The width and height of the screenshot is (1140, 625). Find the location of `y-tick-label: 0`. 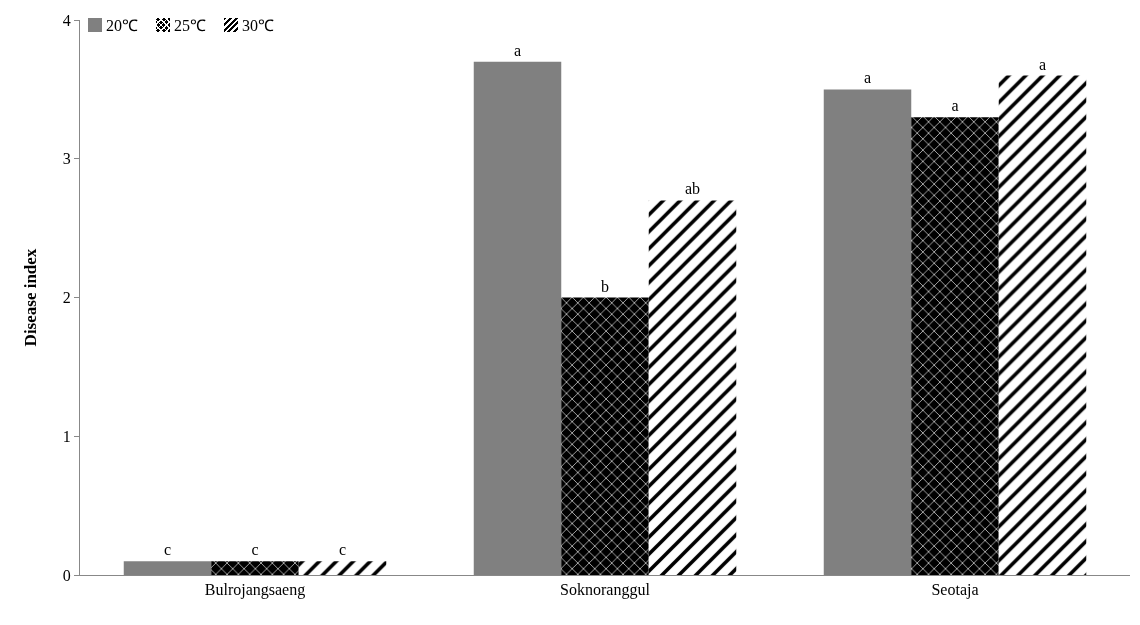

y-tick-label: 0 is located at coordinates (66, 575).